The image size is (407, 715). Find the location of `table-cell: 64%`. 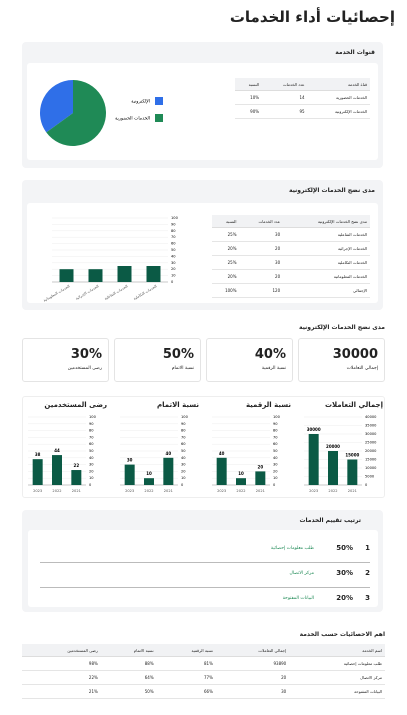

table-cell: 64% is located at coordinates (128, 677).